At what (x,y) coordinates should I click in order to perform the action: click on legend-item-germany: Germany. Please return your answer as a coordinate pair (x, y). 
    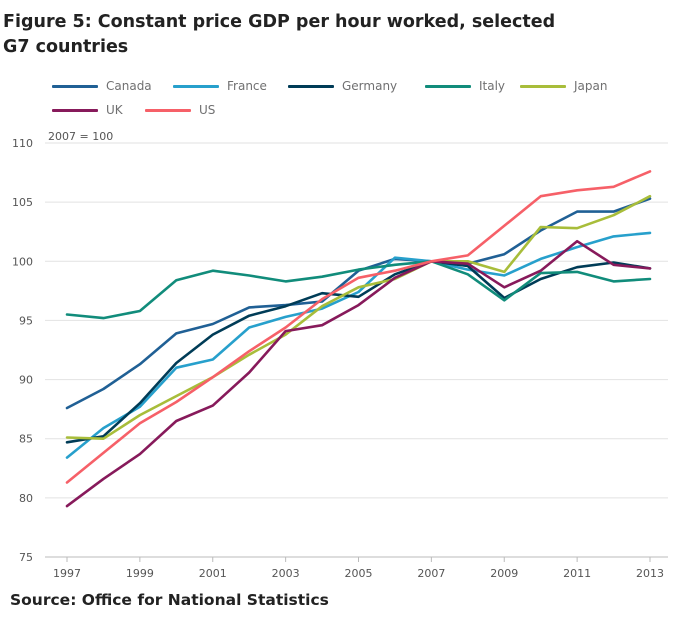
    Looking at the image, I should click on (342, 86).